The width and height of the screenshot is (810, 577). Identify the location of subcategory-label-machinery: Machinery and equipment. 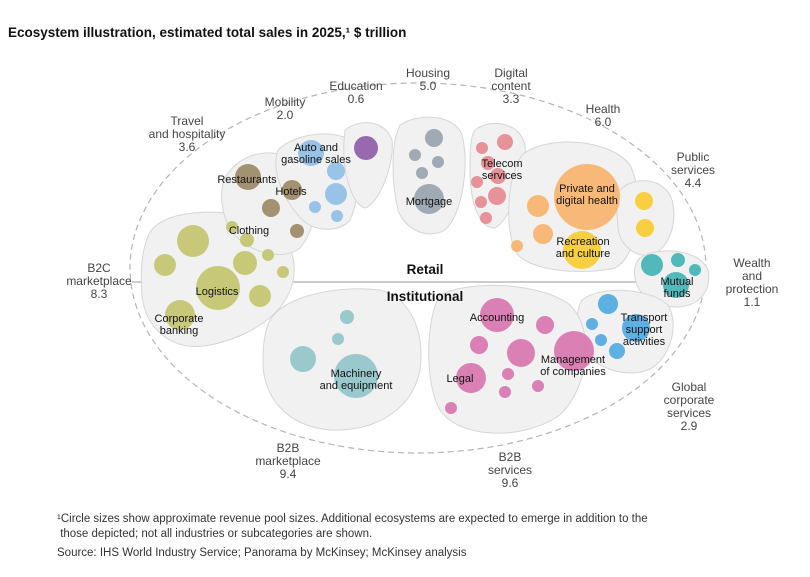
(356, 380).